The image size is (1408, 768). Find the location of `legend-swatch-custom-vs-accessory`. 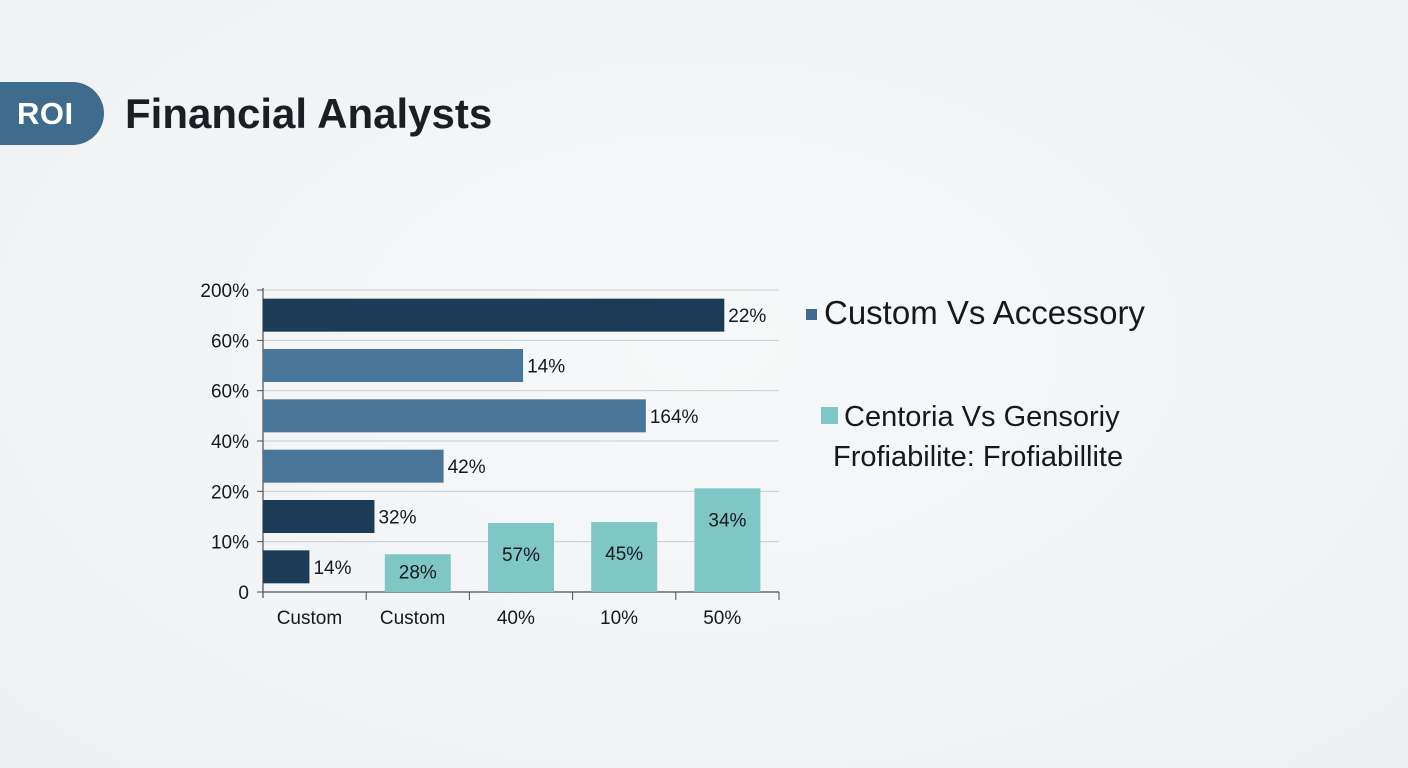

legend-swatch-custom-vs-accessory is located at coordinates (811, 314).